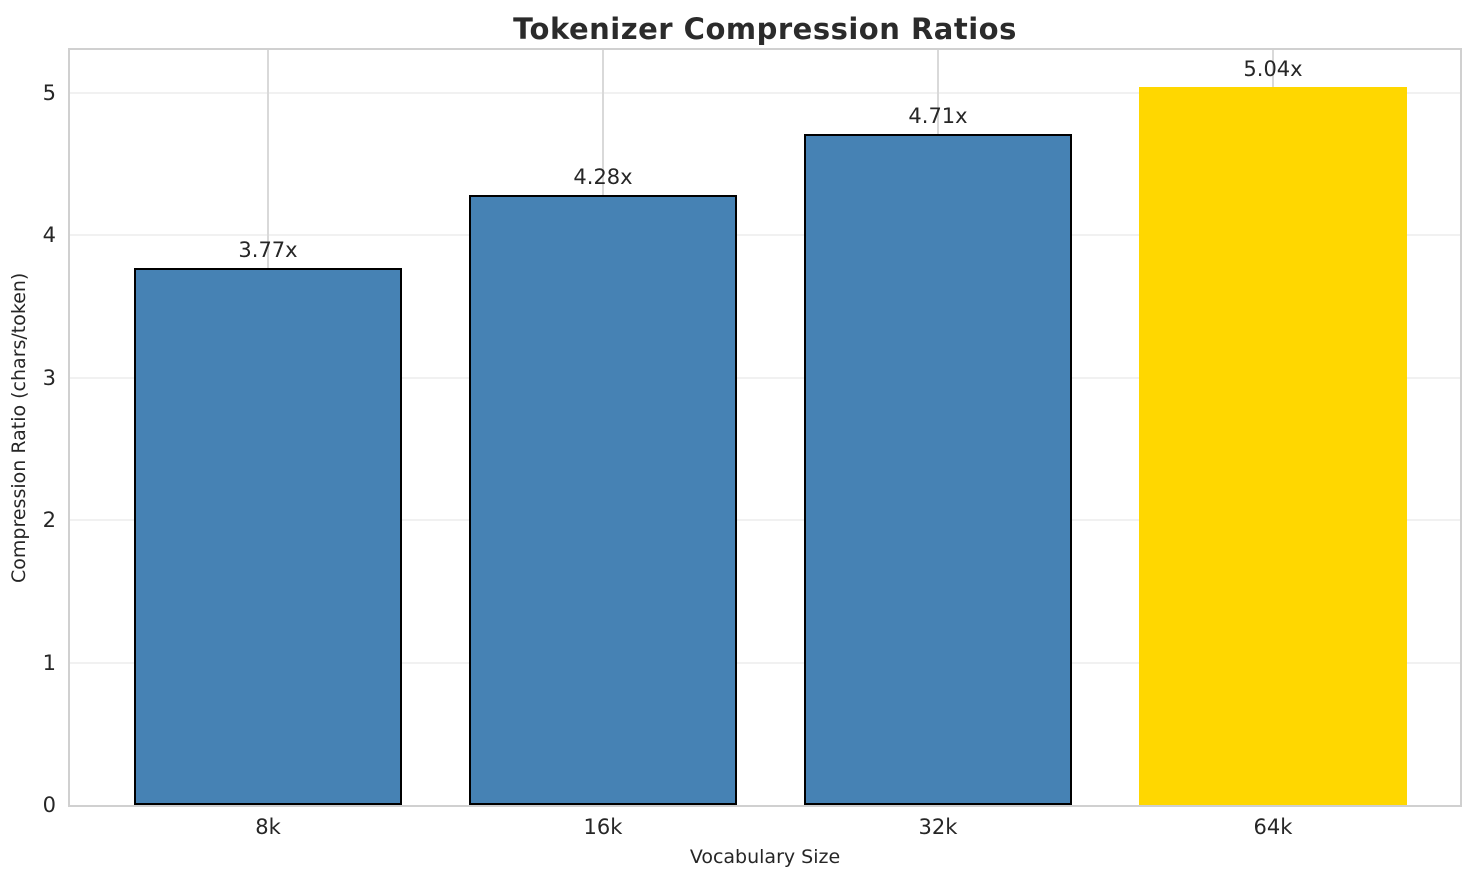 The image size is (1483, 885). What do you see at coordinates (49, 377) in the screenshot?
I see `y-tick-3: 3` at bounding box center [49, 377].